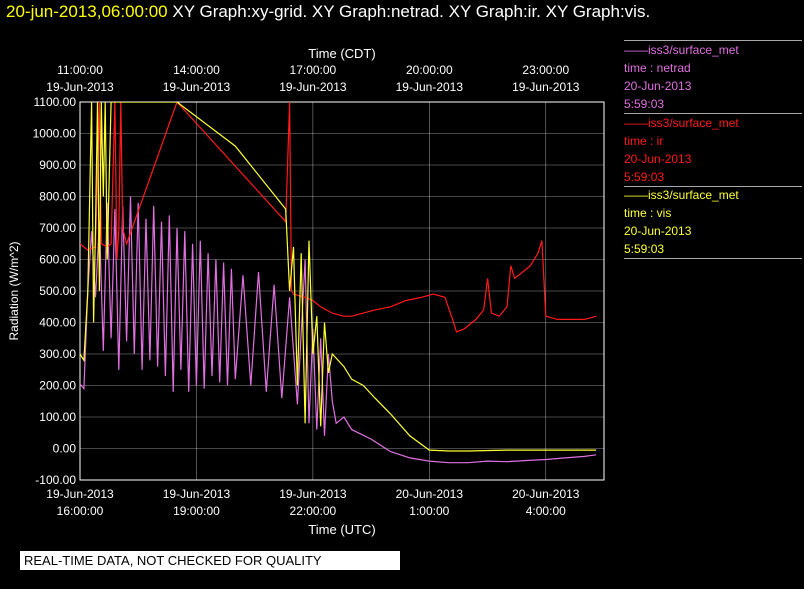 This screenshot has width=804, height=589. I want to click on legend-field: time : vis, so click(648, 213).